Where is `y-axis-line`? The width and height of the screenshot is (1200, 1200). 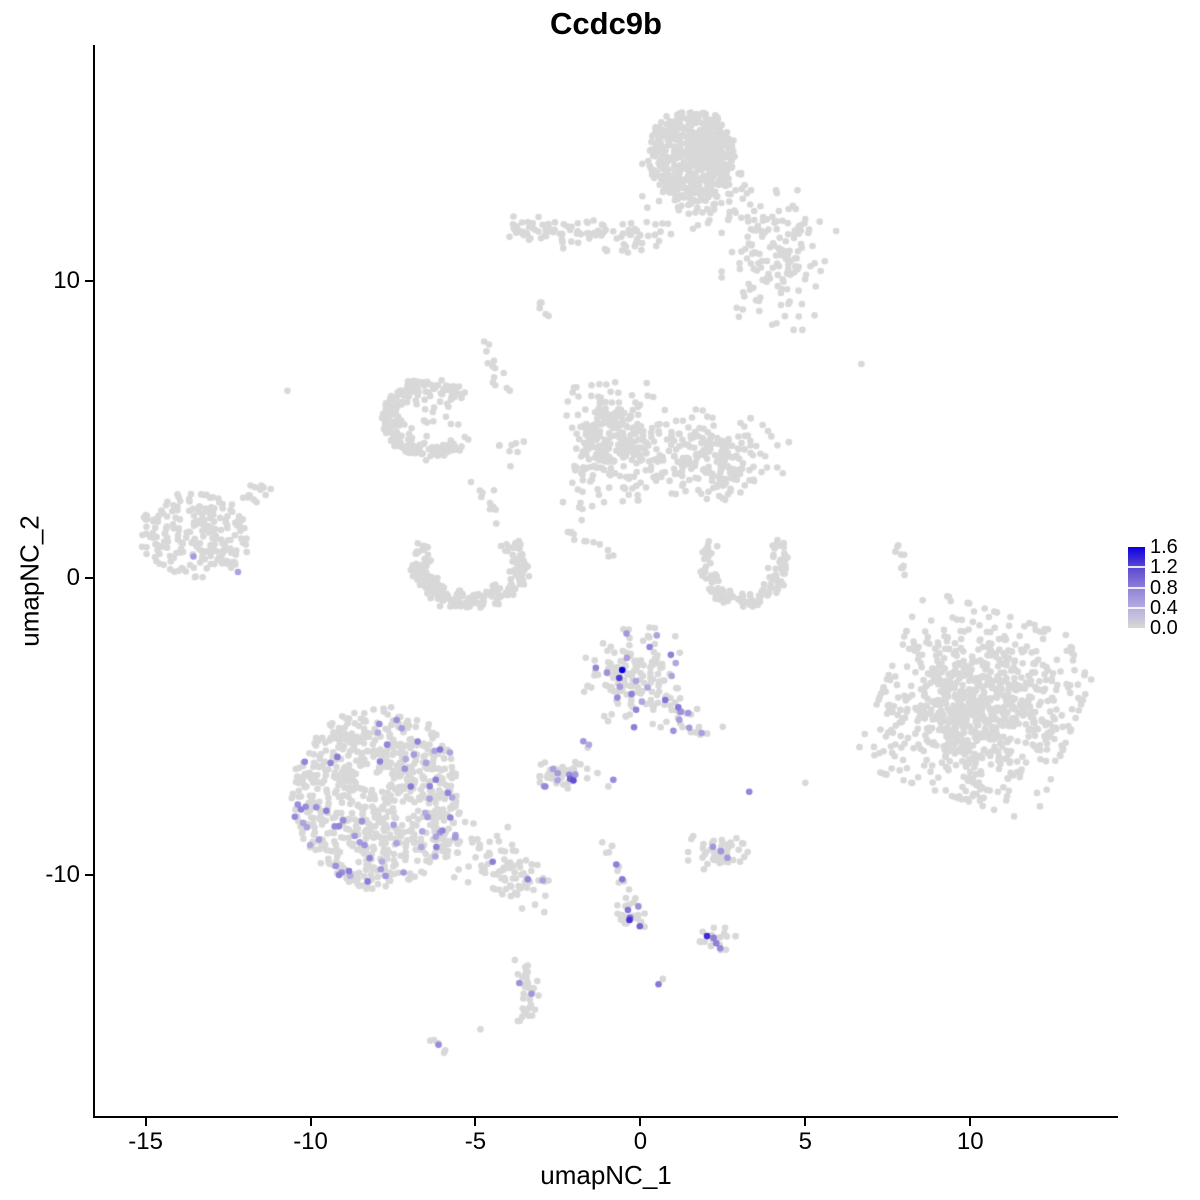
y-axis-line is located at coordinates (94, 581).